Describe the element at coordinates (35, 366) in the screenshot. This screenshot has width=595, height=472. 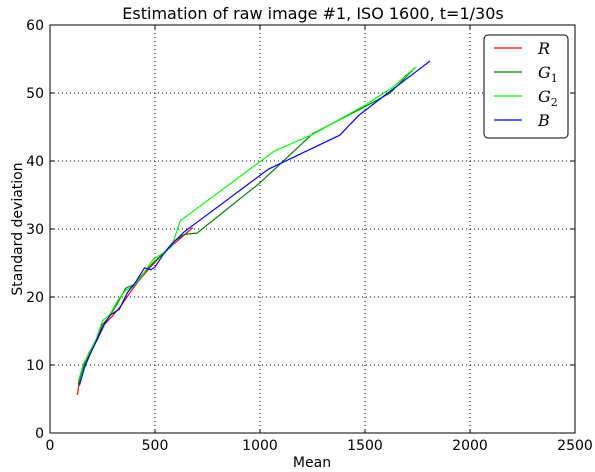
I see `y-tick-label: 10` at that location.